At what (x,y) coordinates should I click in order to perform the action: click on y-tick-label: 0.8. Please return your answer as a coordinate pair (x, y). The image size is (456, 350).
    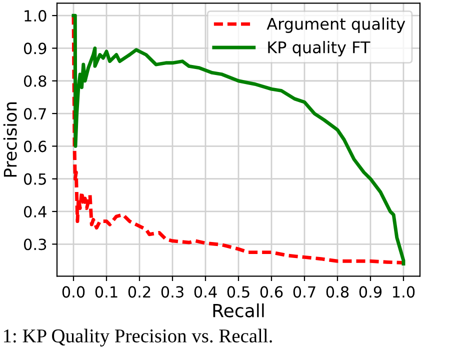
    Looking at the image, I should click on (35, 81).